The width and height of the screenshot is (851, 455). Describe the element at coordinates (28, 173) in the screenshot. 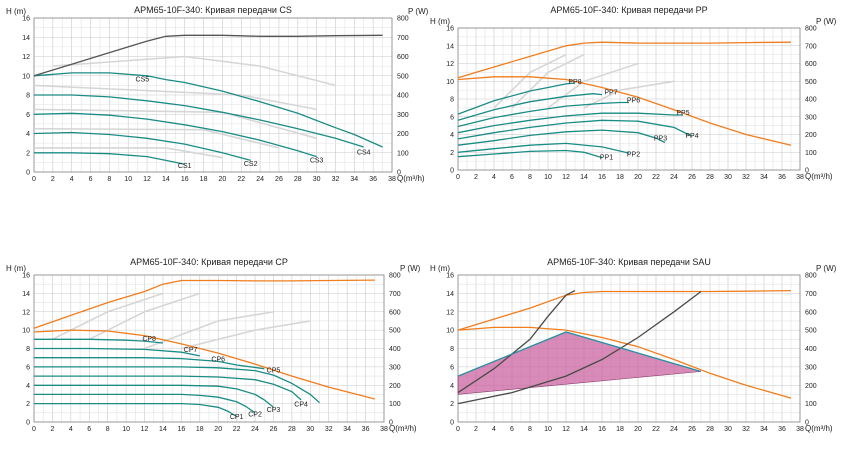

I see `y-left-tick-label: 0` at that location.